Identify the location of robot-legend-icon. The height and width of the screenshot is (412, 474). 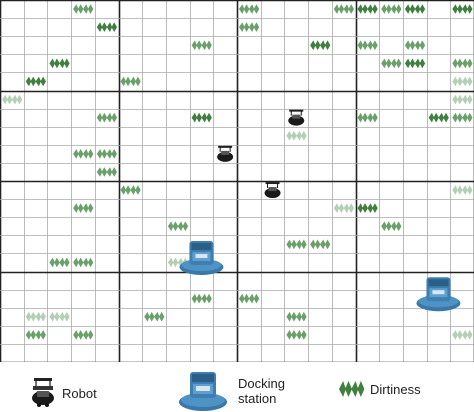
(43, 392).